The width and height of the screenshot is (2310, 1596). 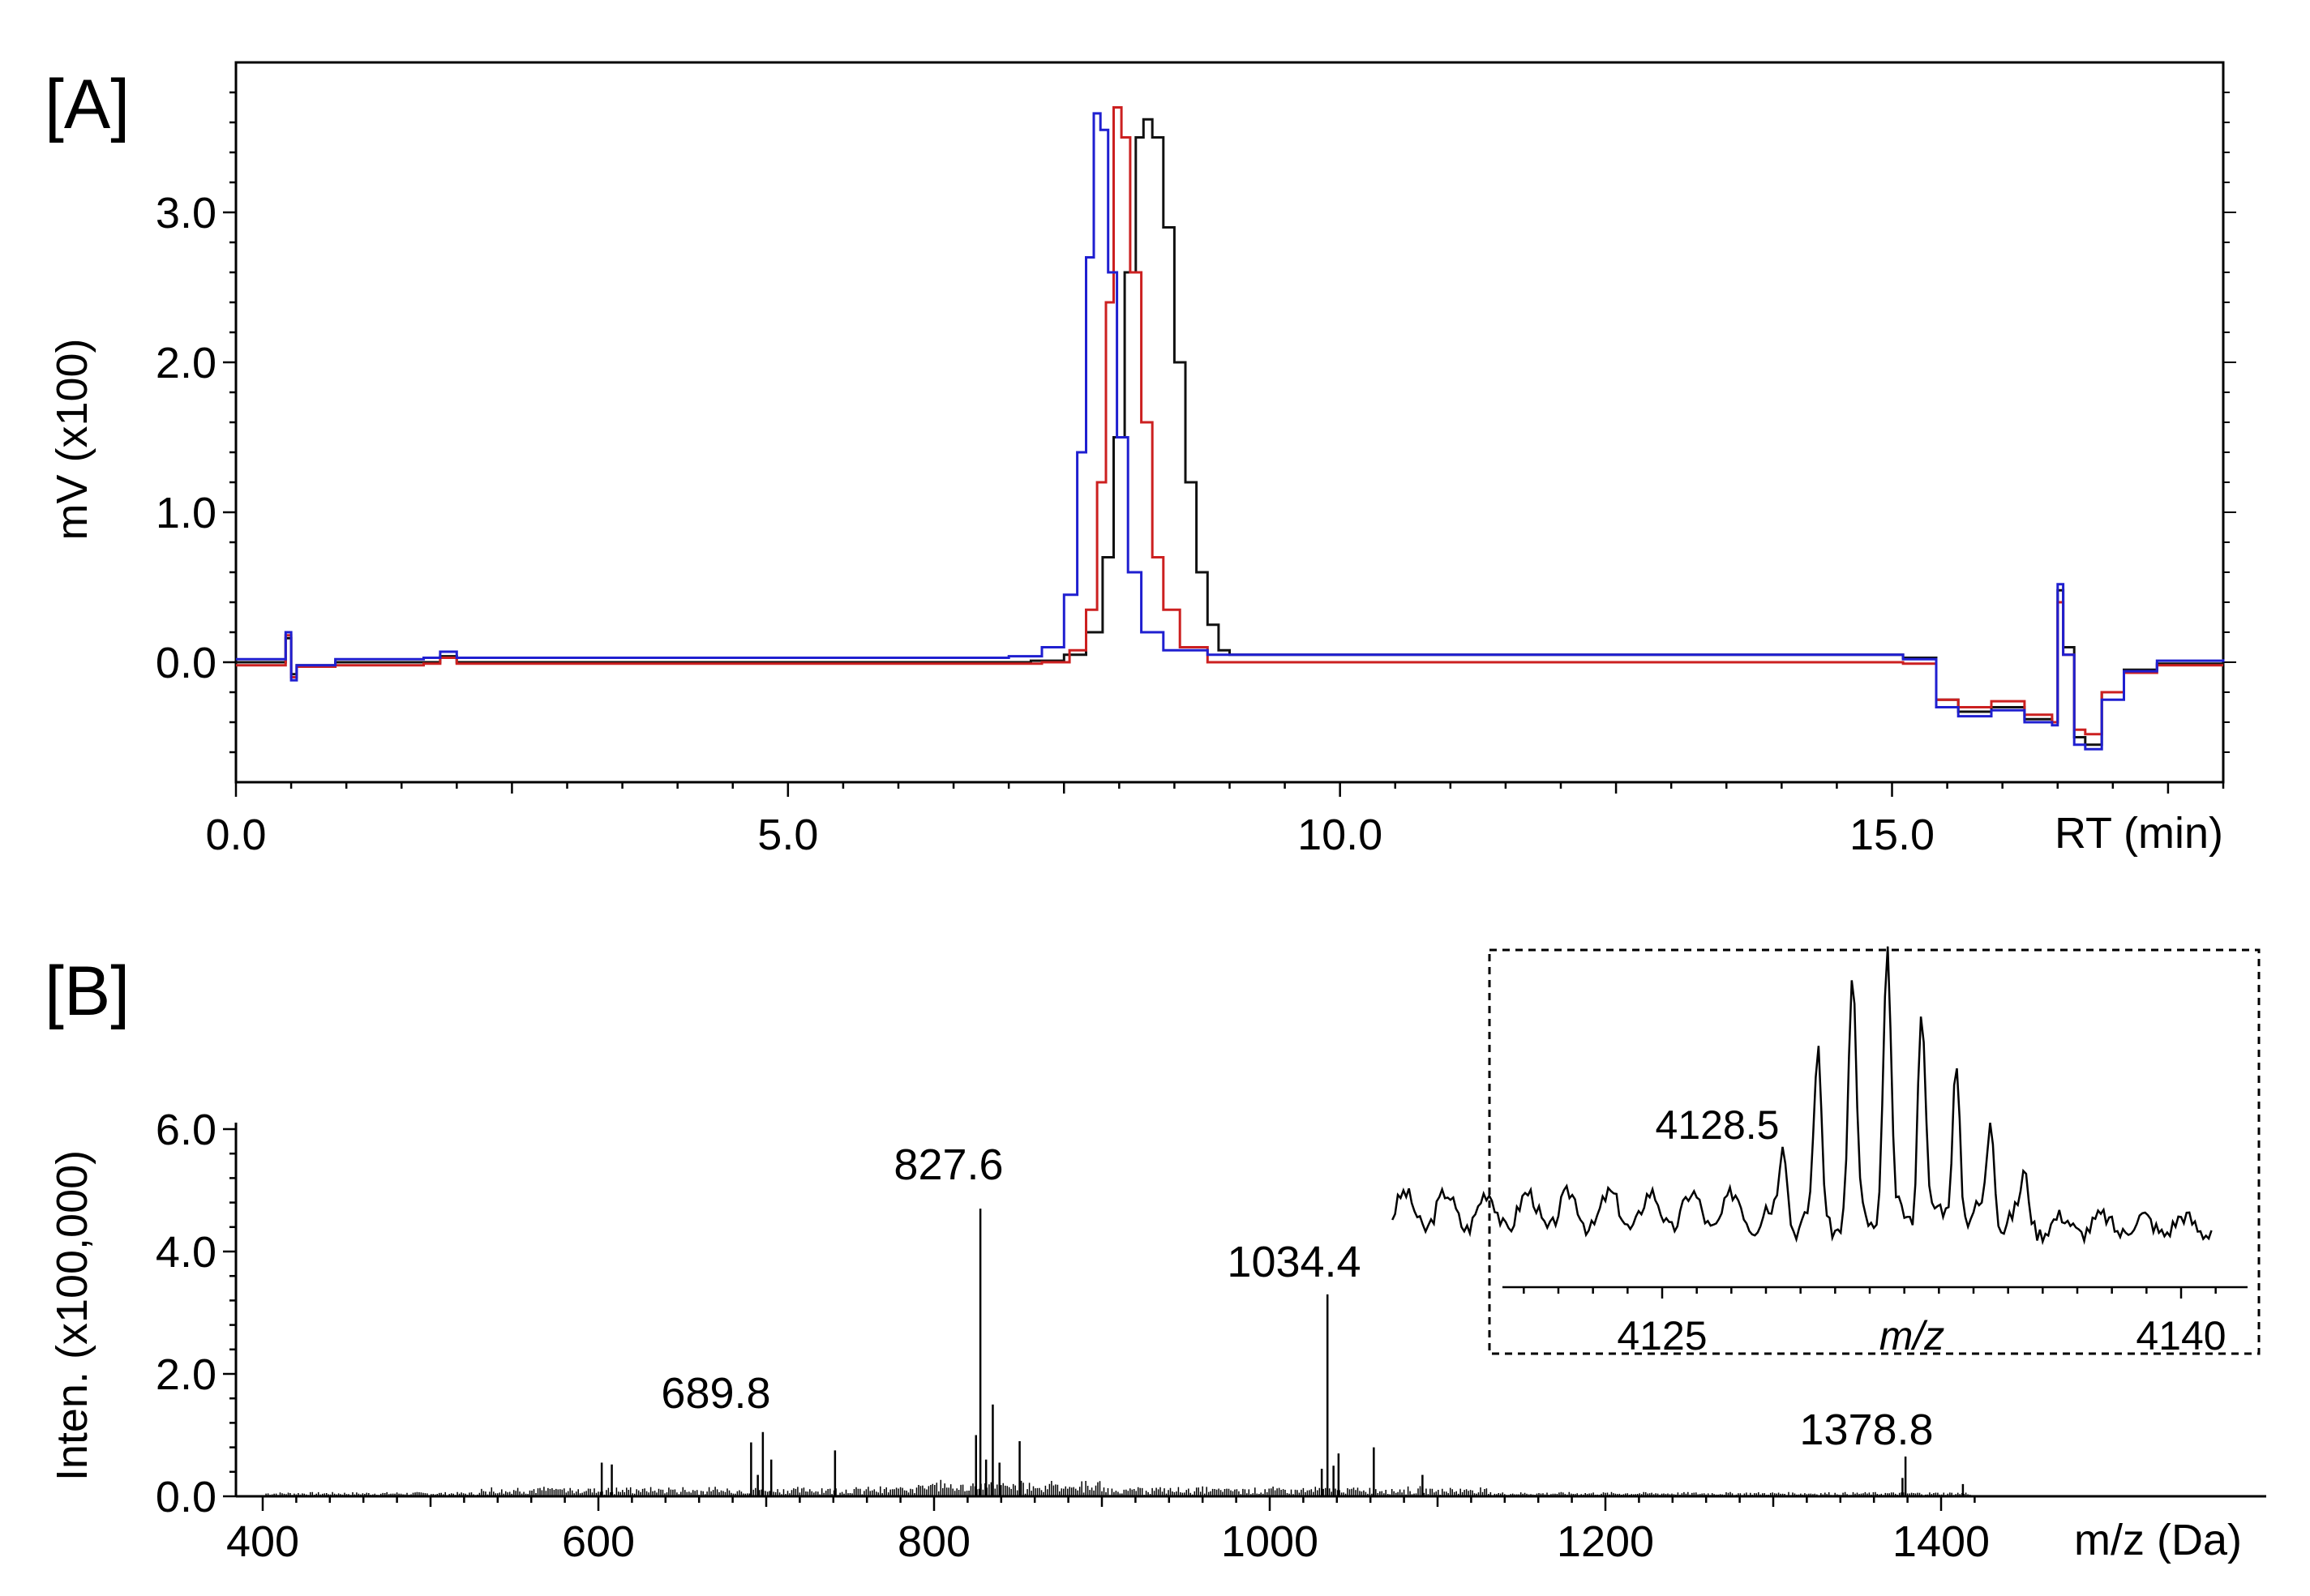 What do you see at coordinates (196, 422) in the screenshot?
I see `chromatogram-y-axis: 0.0 1.0 2.0 3.0` at bounding box center [196, 422].